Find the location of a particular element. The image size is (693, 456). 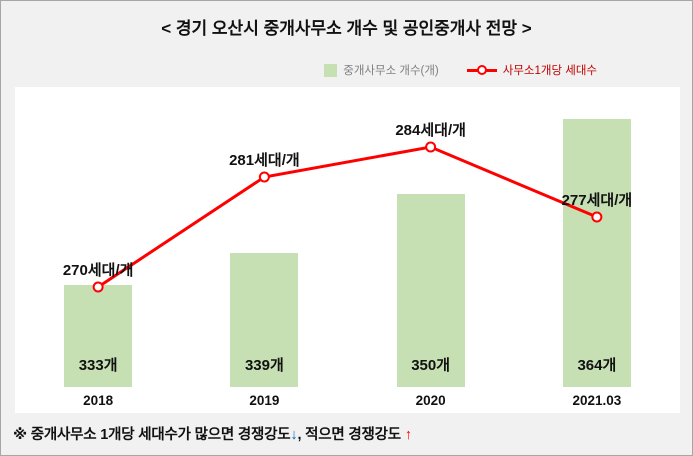

footnote-middle: , 적으면 경쟁강도 is located at coordinates (351, 435).